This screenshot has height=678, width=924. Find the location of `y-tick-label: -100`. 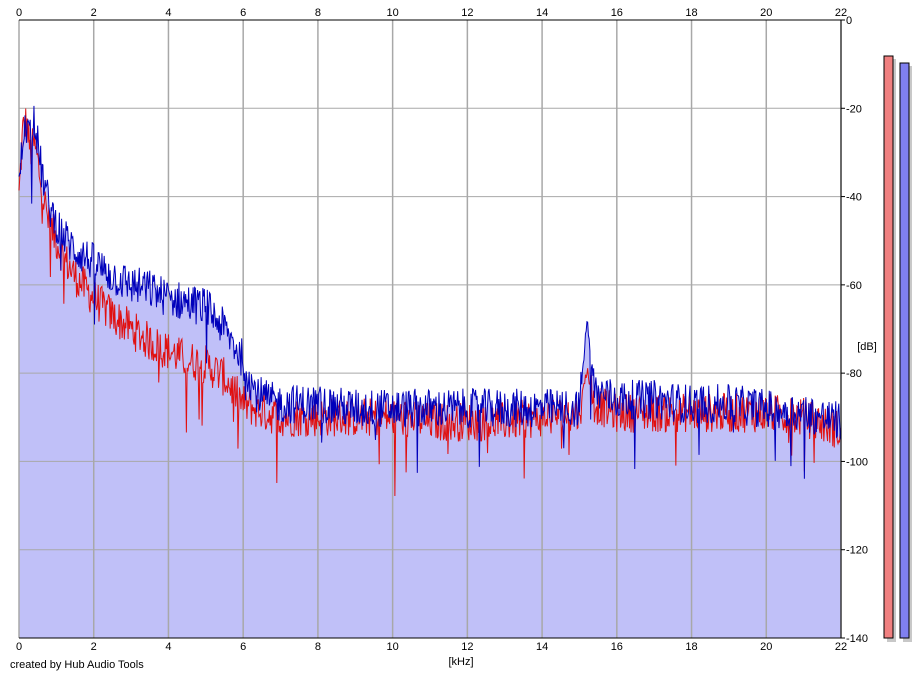

y-tick-label: -100 is located at coordinates (857, 462).